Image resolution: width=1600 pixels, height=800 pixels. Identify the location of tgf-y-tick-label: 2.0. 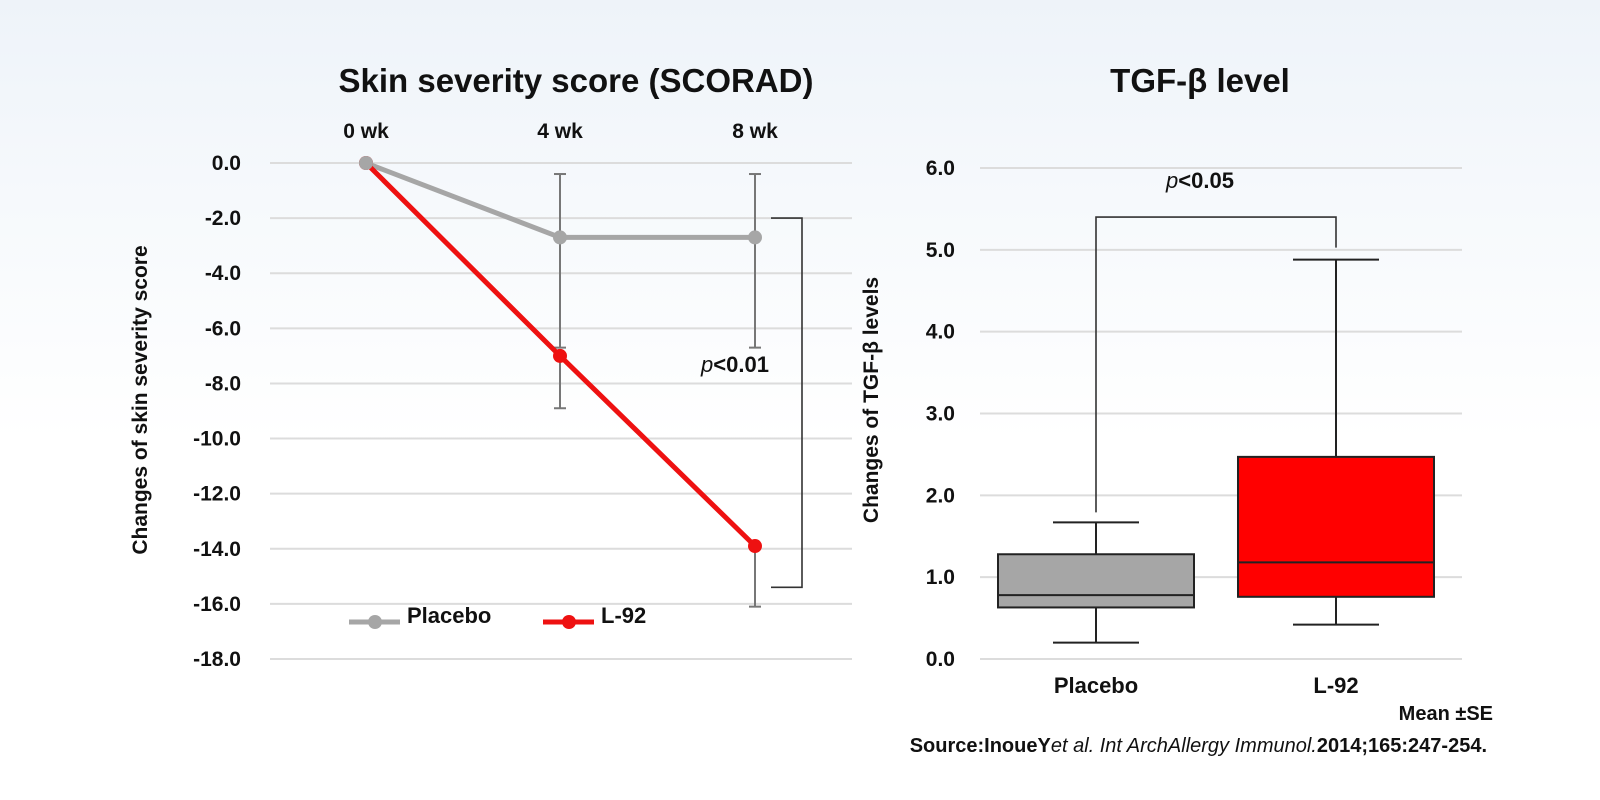
(940, 495).